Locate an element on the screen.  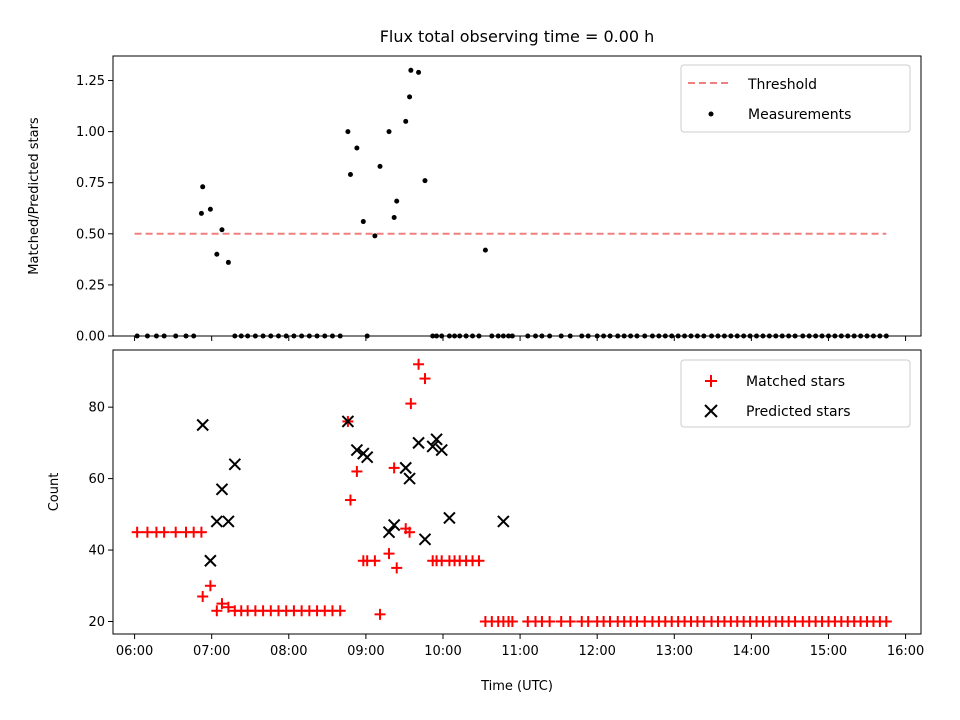
bottom-y-tick-label: 20 is located at coordinates (96, 622).